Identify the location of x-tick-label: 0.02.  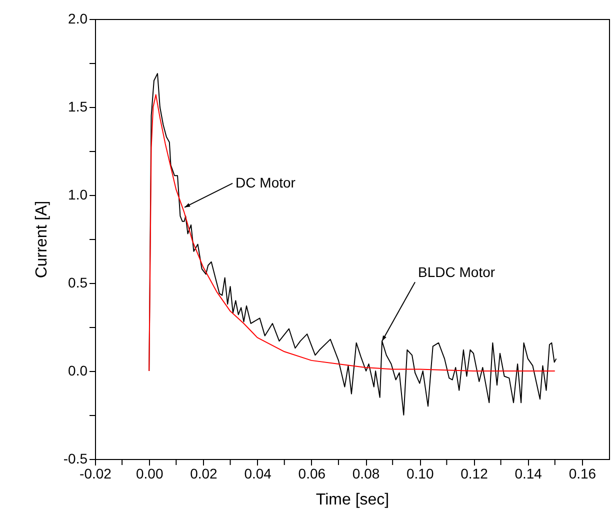
(204, 474).